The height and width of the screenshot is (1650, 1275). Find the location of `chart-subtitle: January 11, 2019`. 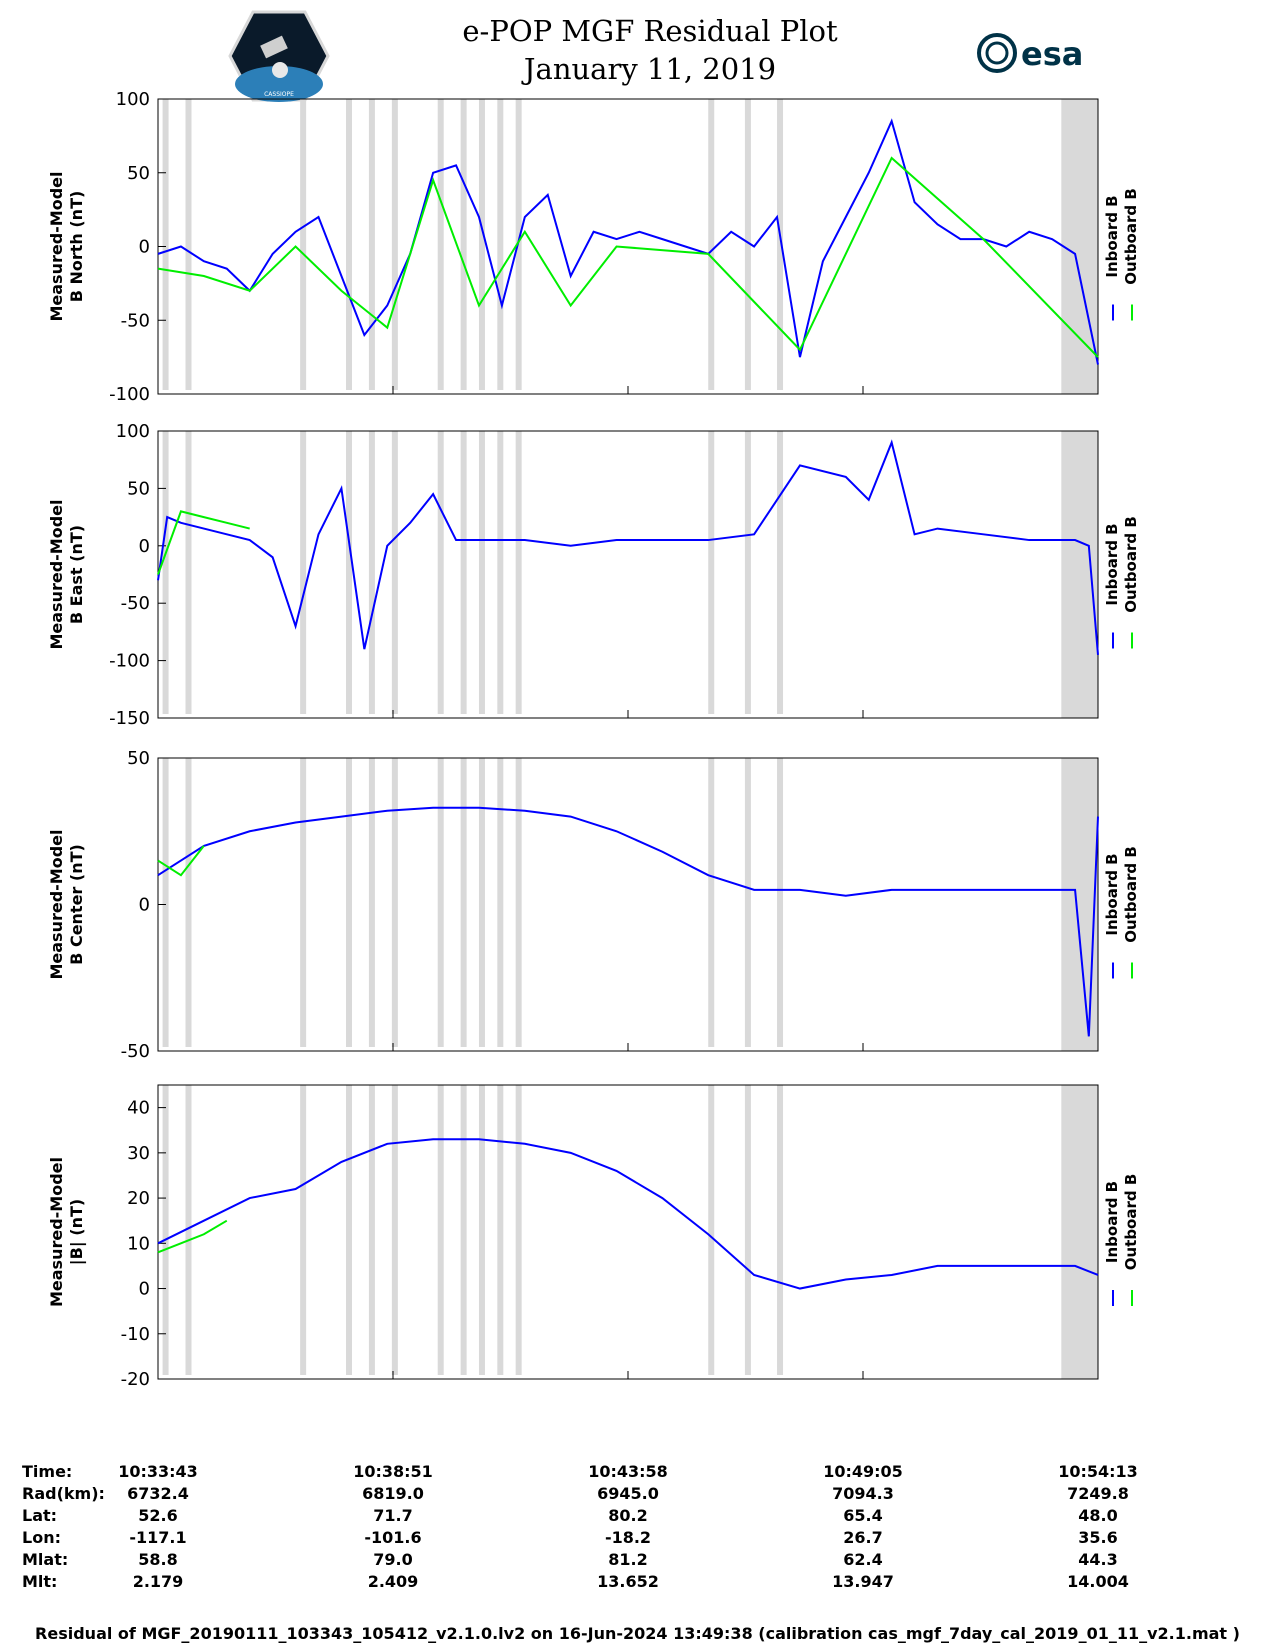

chart-subtitle: January 11, 2019 is located at coordinates (650, 69).